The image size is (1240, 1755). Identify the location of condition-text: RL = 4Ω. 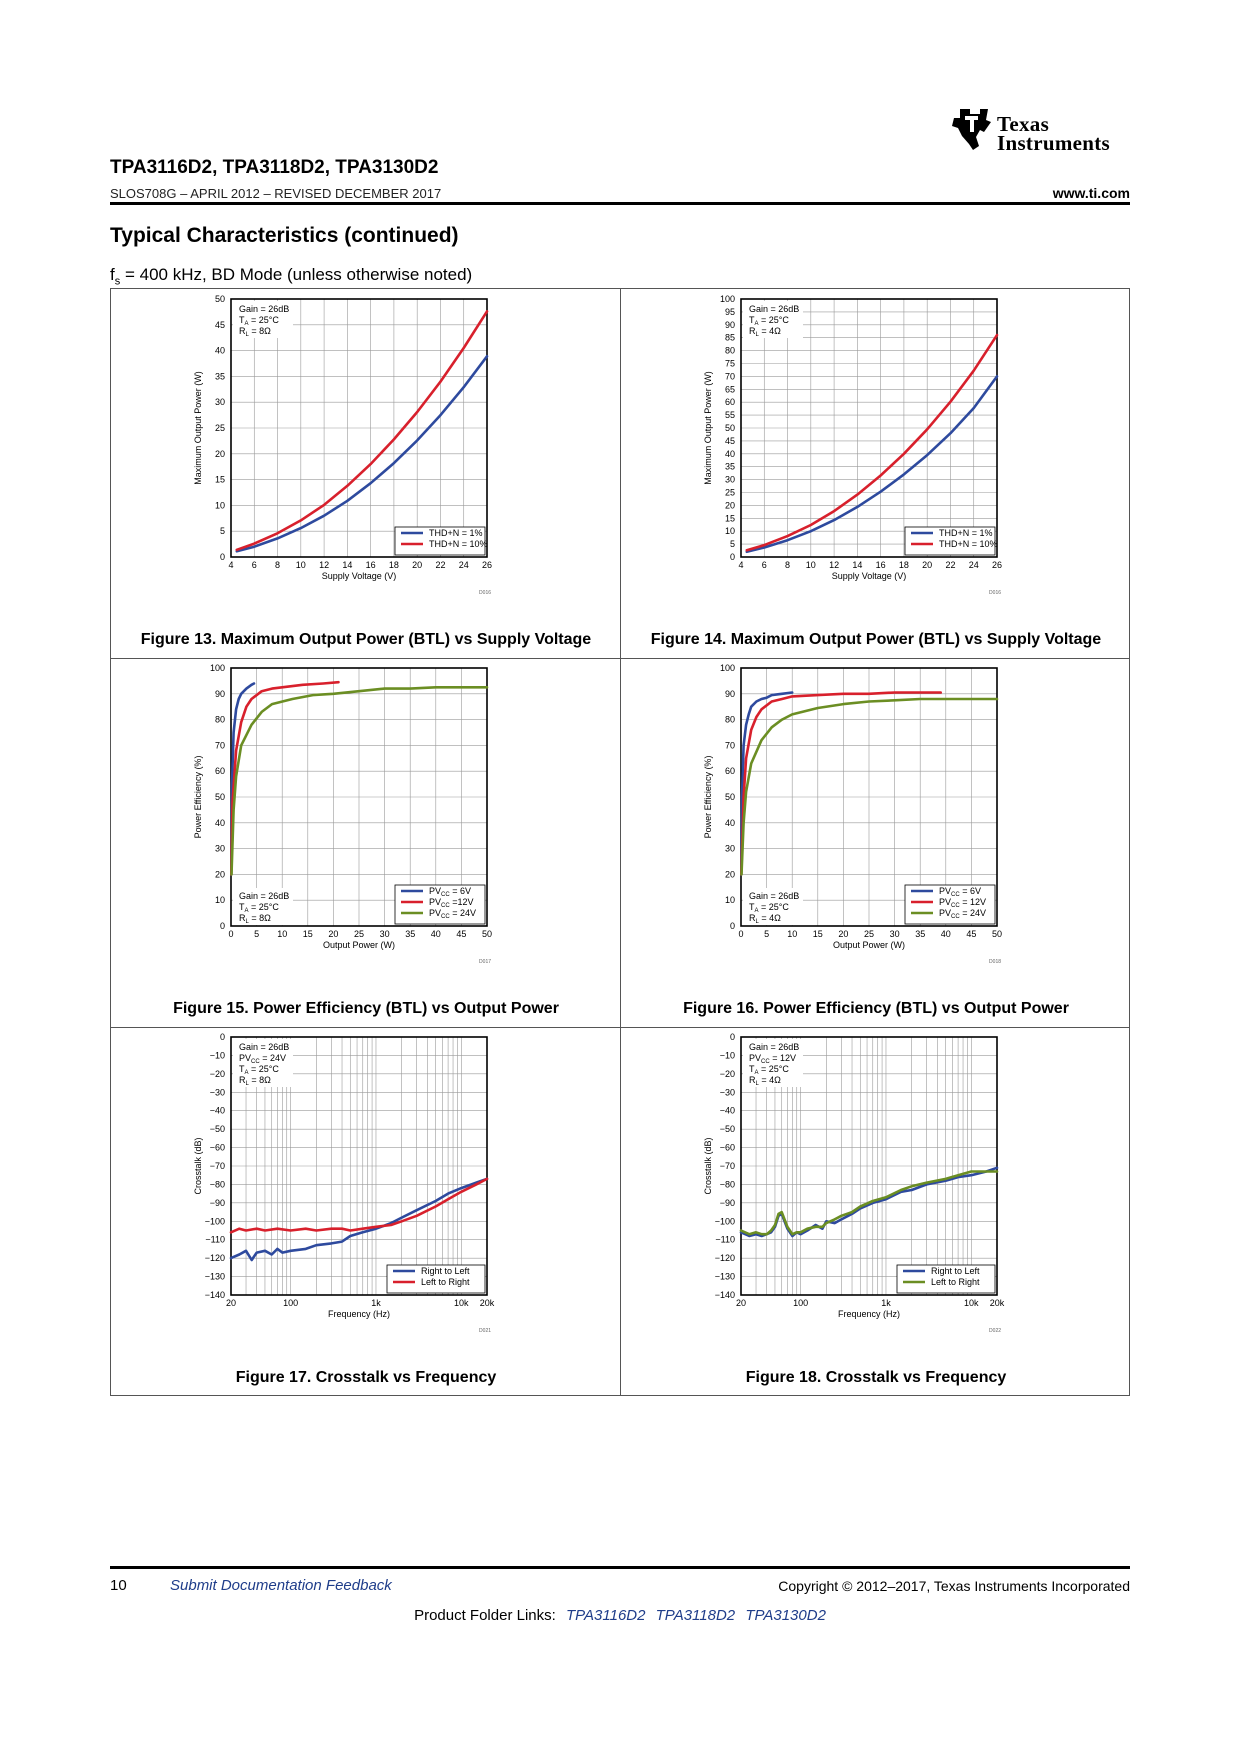
(765, 332).